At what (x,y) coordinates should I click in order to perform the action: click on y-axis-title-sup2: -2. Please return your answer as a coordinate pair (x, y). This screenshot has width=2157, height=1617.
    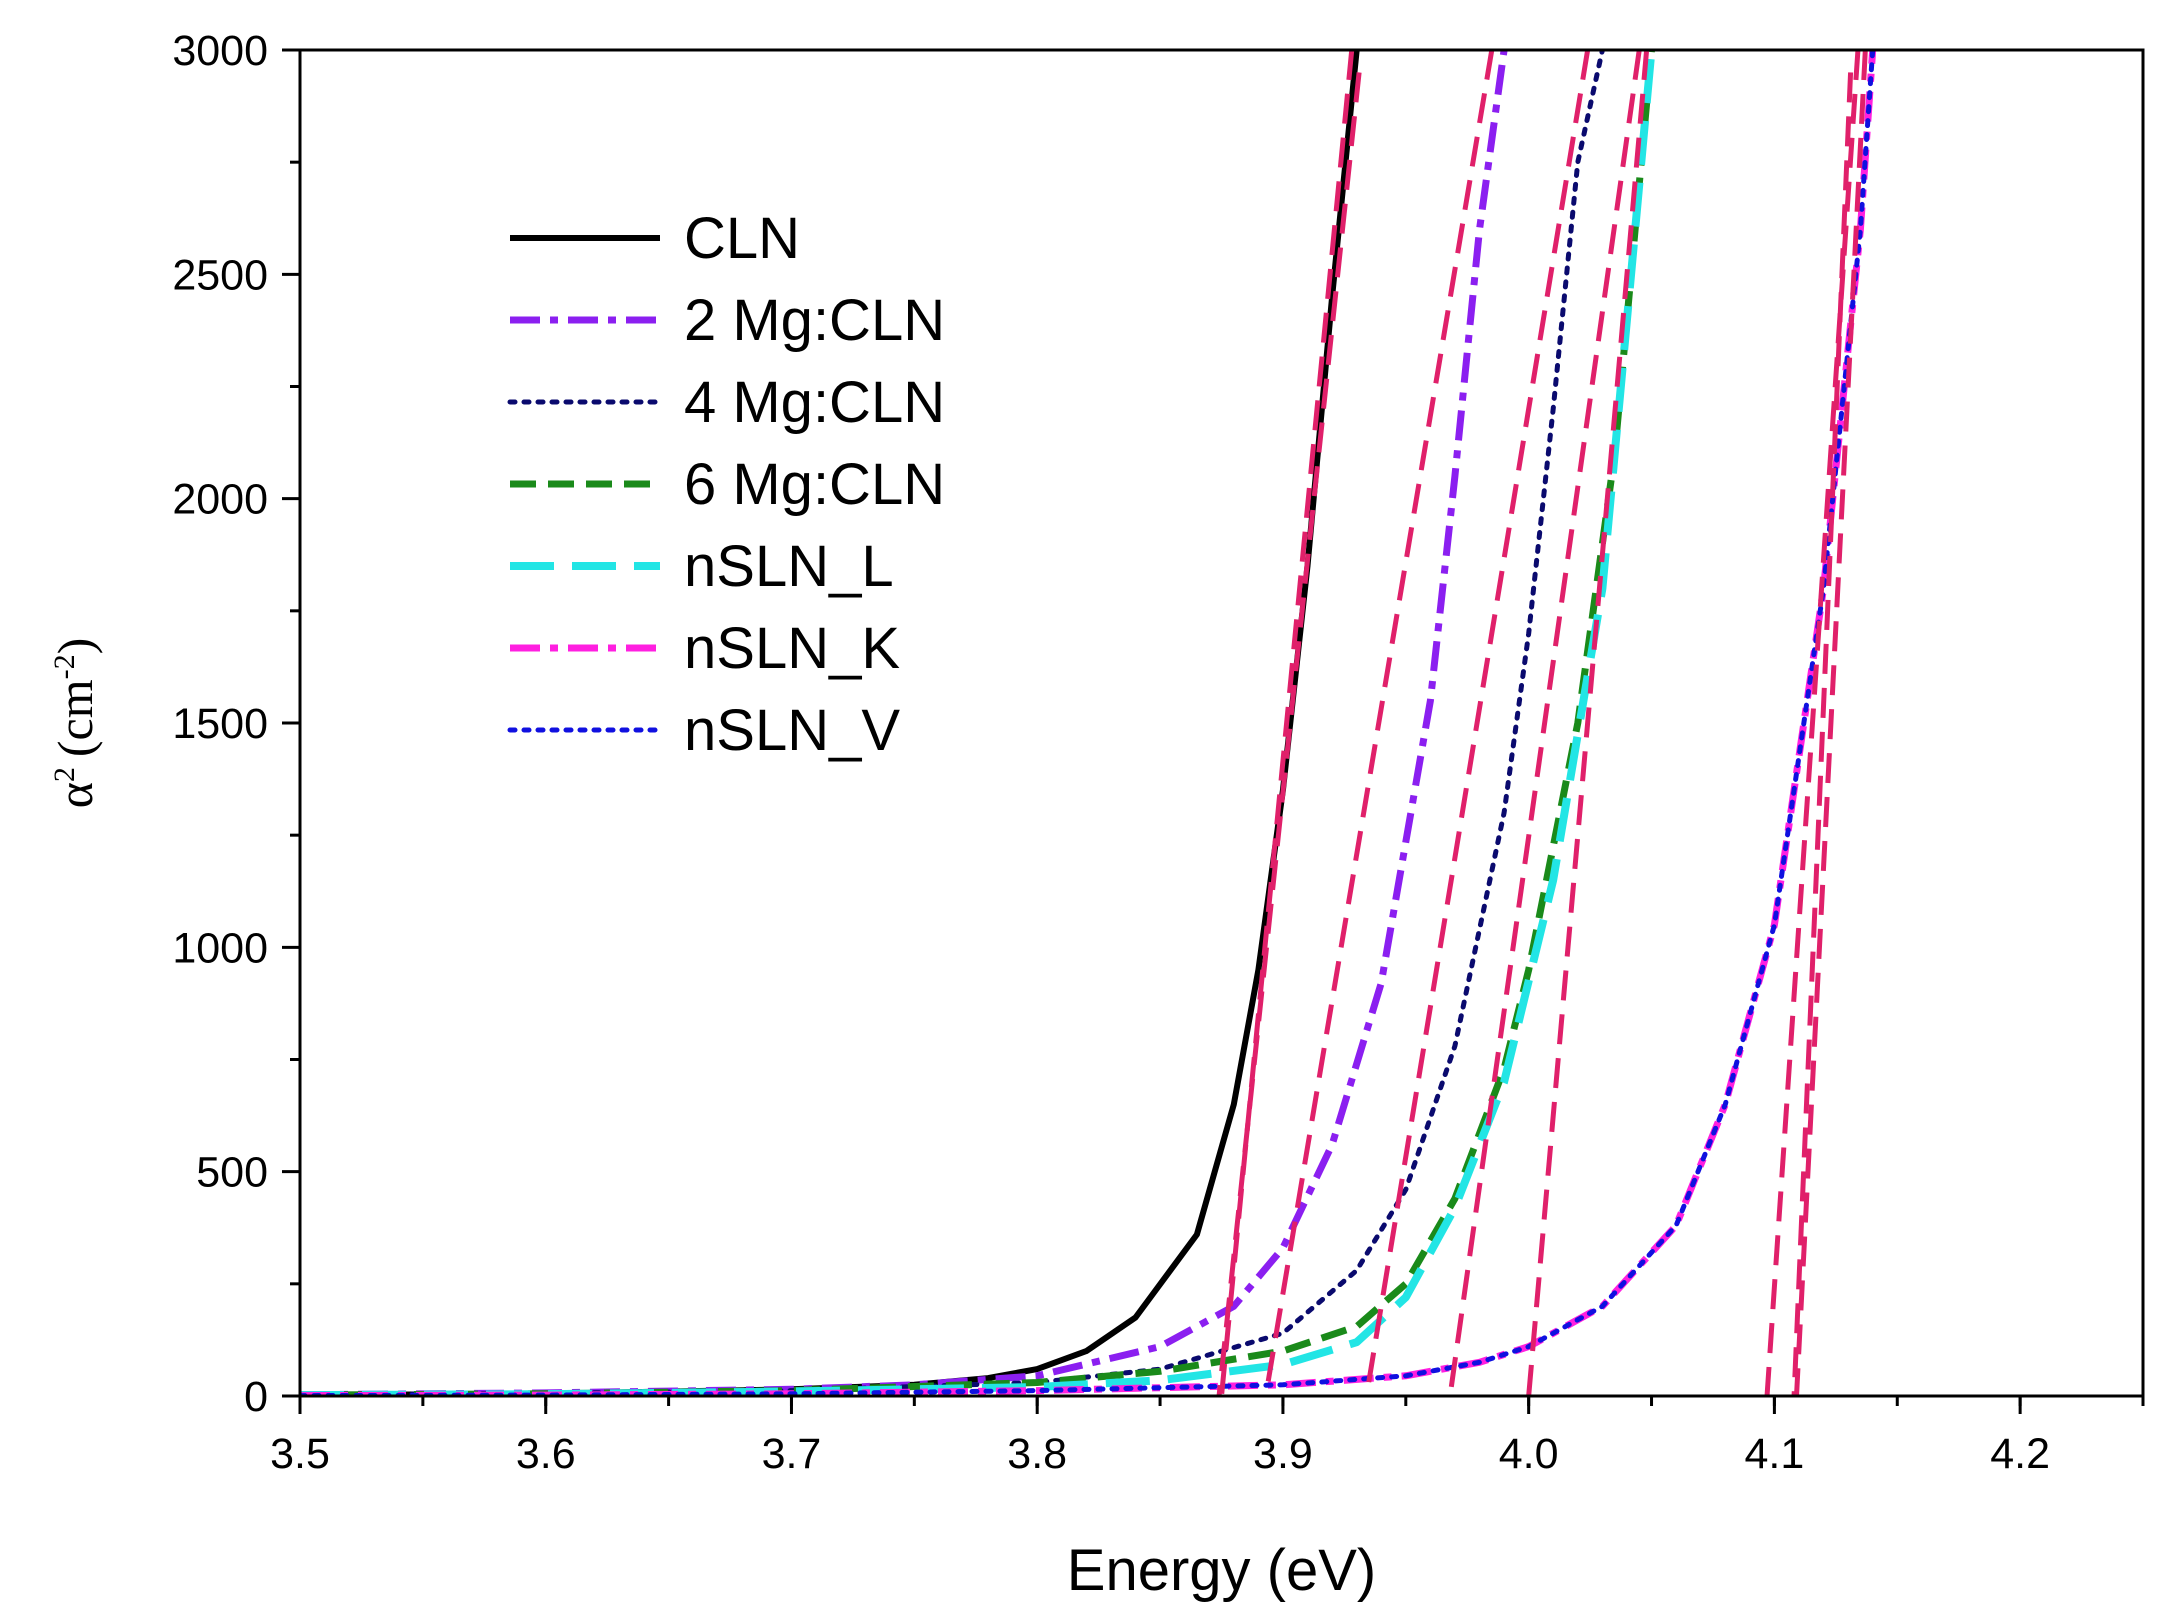
    Looking at the image, I should click on (64, 666).